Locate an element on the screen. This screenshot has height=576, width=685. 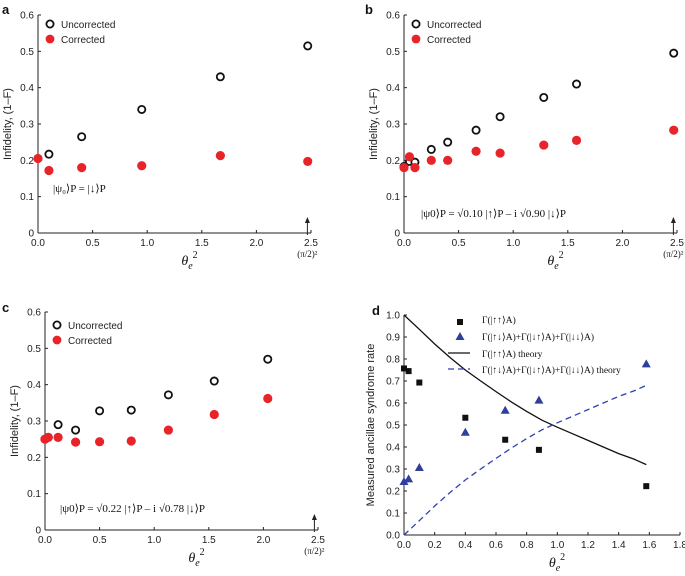
x-tick-label: 2.0 is located at coordinates (263, 540).